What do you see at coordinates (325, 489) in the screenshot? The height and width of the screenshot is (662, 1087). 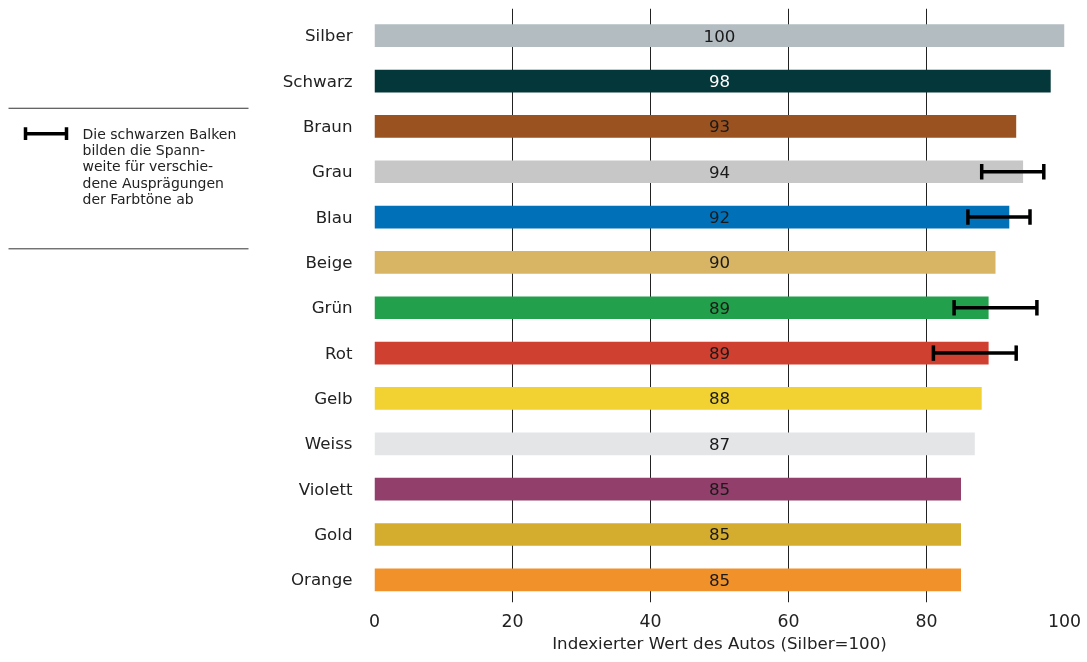 I see `y-tick-label: Violett` at bounding box center [325, 489].